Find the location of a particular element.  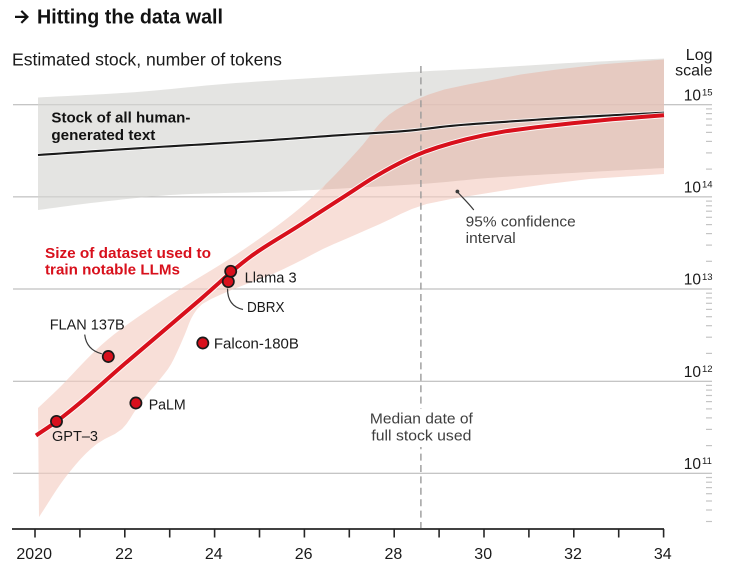

svg-text: FLAN 137B is located at coordinates (87, 325).